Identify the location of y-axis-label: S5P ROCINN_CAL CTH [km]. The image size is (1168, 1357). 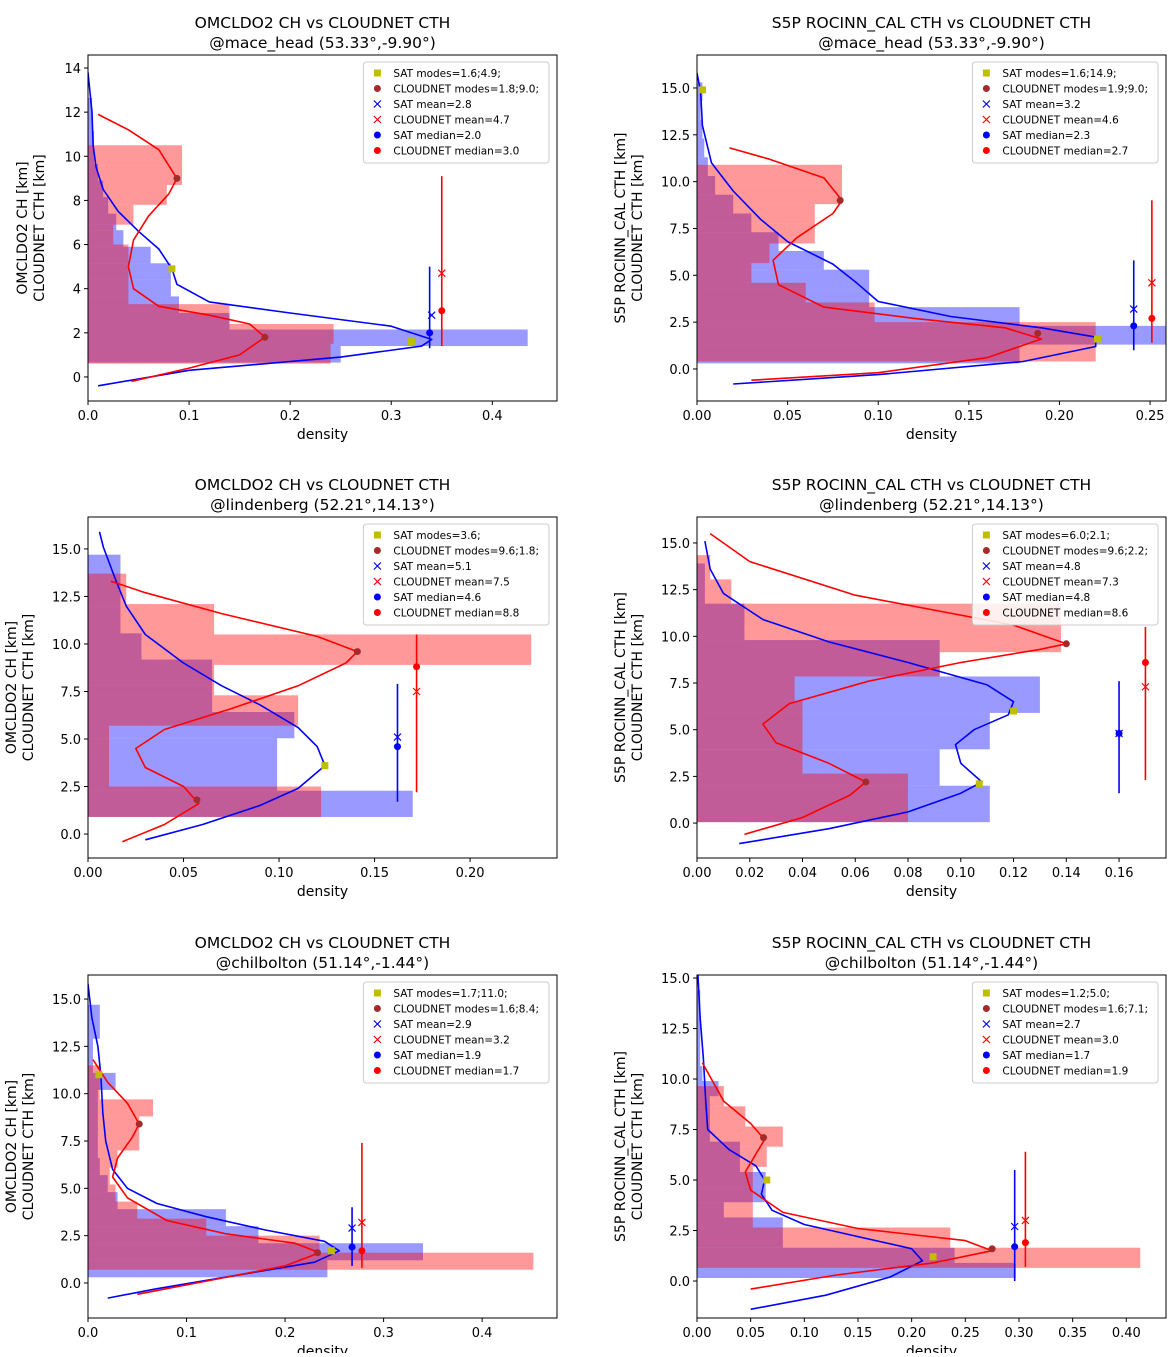
(621, 1146).